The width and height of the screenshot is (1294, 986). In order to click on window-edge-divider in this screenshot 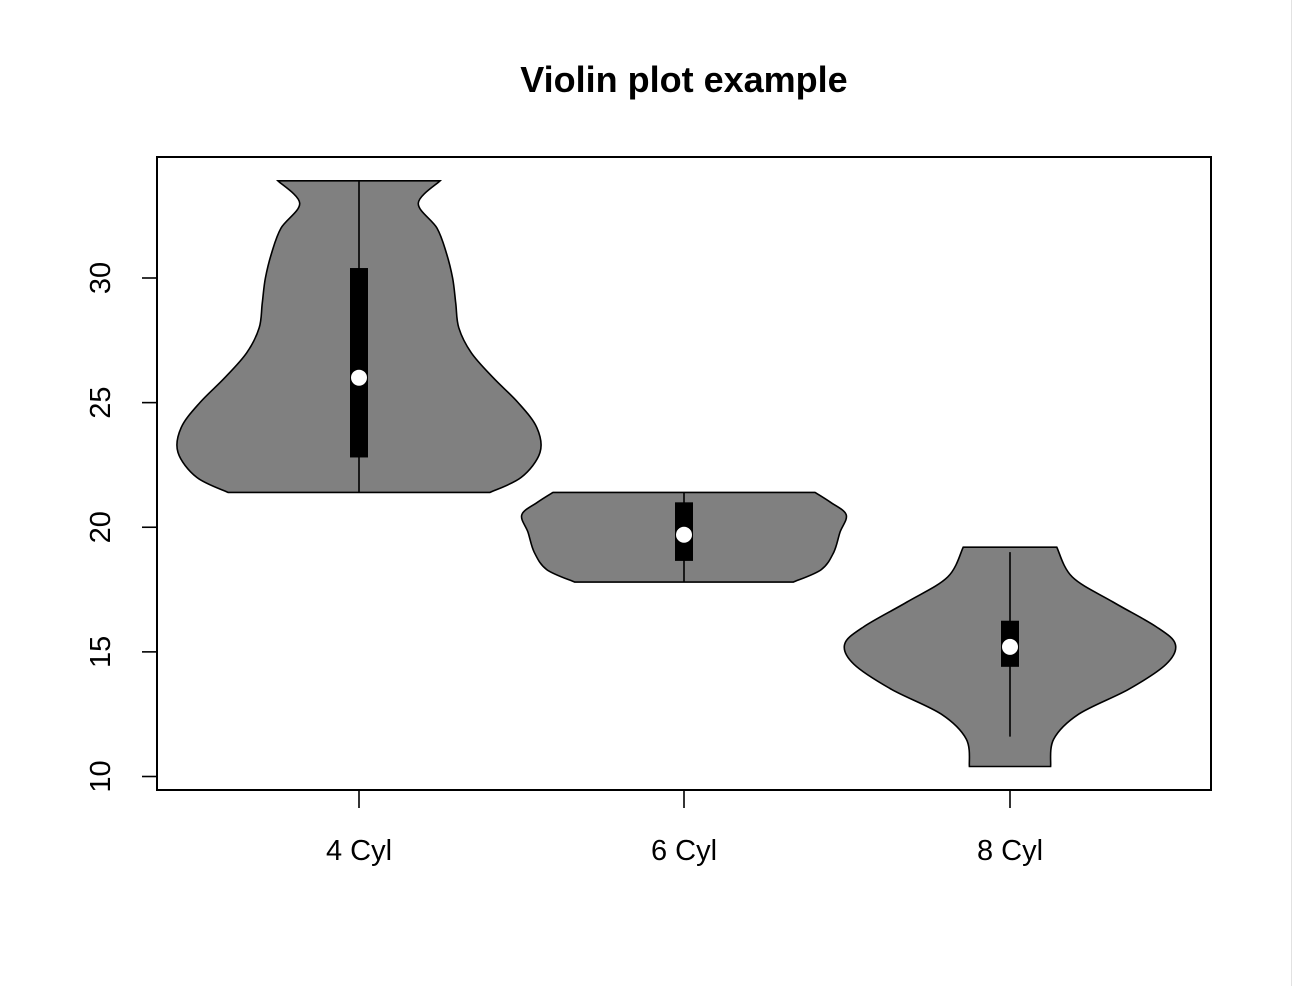, I will do `click(1291, 493)`.